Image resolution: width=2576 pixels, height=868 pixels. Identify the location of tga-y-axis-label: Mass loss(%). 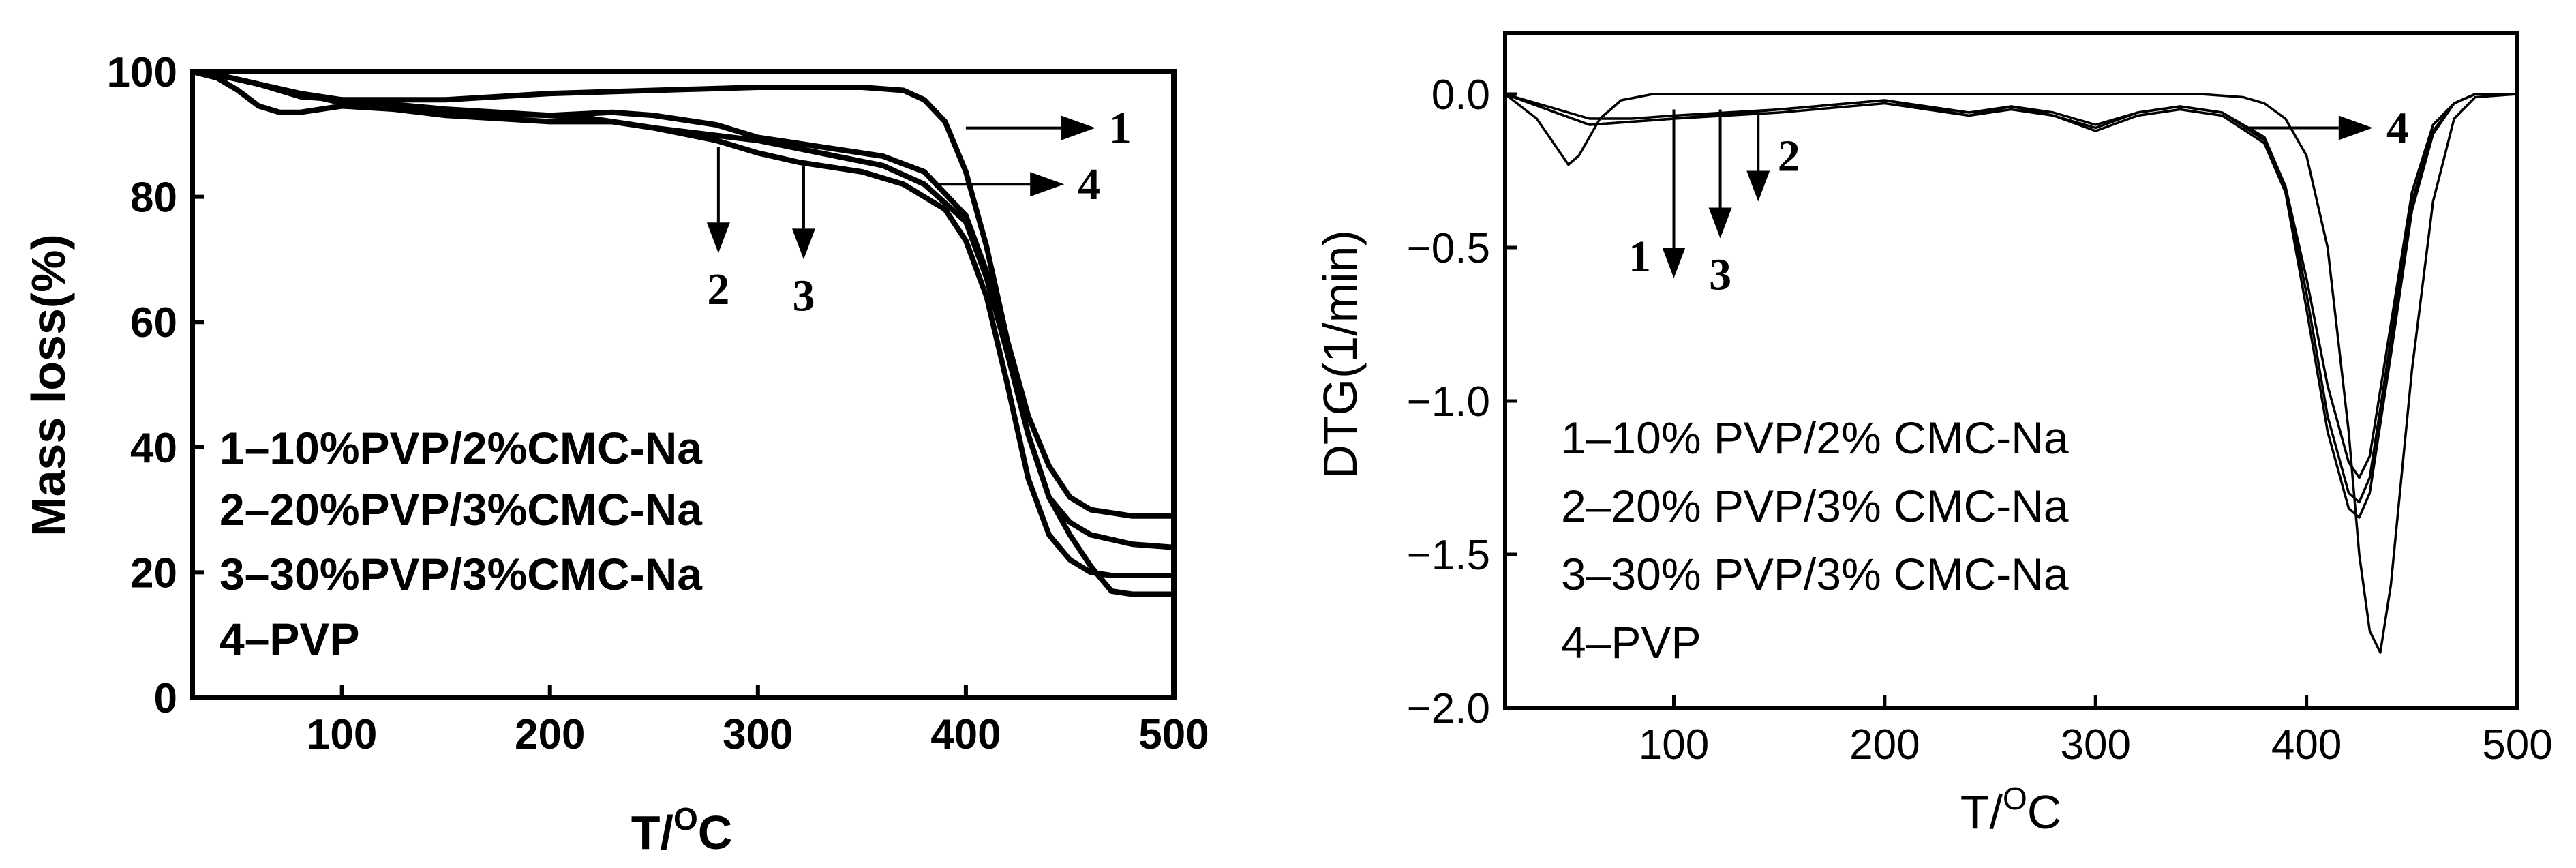
(49, 385).